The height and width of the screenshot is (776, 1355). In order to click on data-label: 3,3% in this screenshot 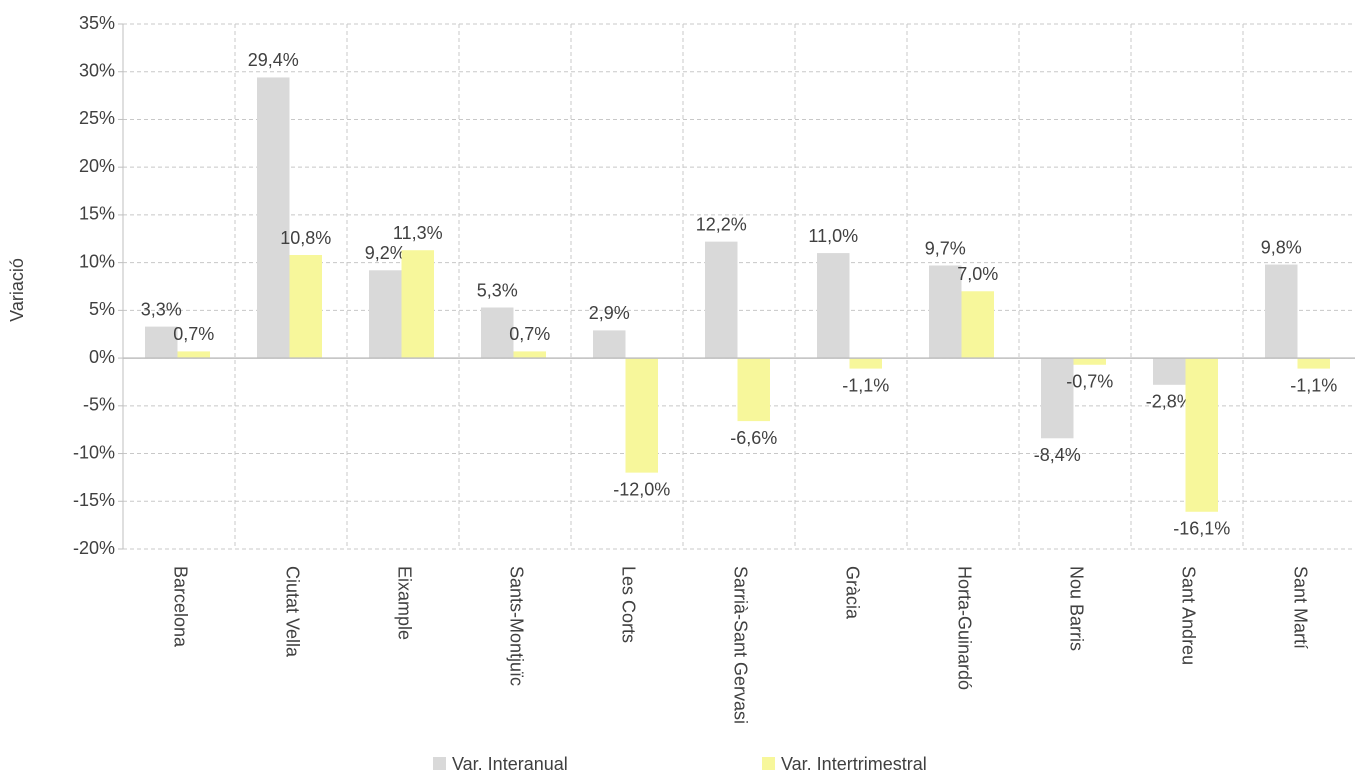, I will do `click(161, 309)`.